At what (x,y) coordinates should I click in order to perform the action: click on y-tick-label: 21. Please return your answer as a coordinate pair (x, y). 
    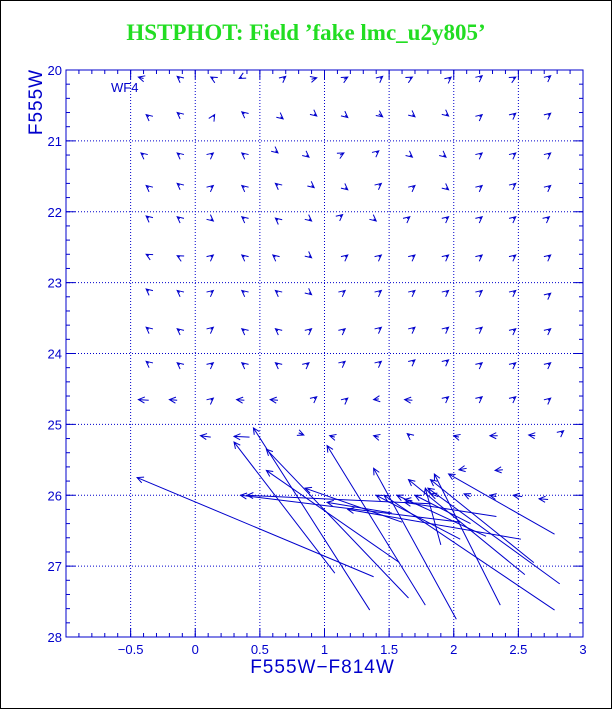
    Looking at the image, I should click on (55, 141).